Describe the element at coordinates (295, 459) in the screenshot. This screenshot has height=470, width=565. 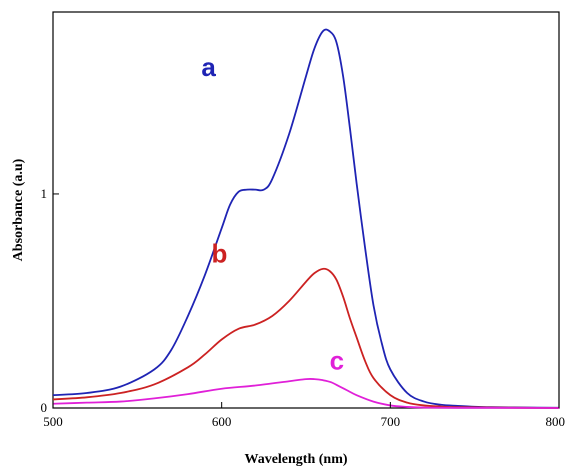
I see `x-axis-label: Wavelength (nm)` at that location.